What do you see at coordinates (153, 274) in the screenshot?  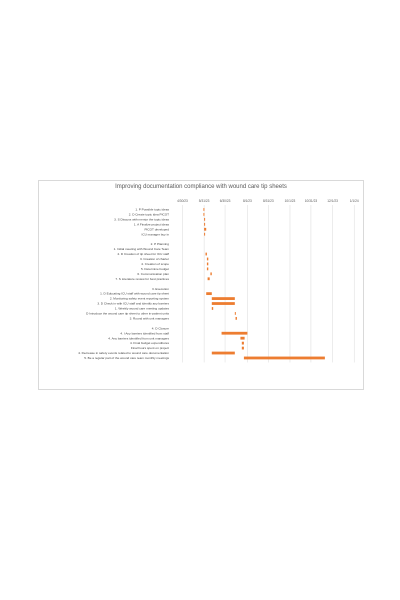 I see `task-label: 6. Communication plan` at bounding box center [153, 274].